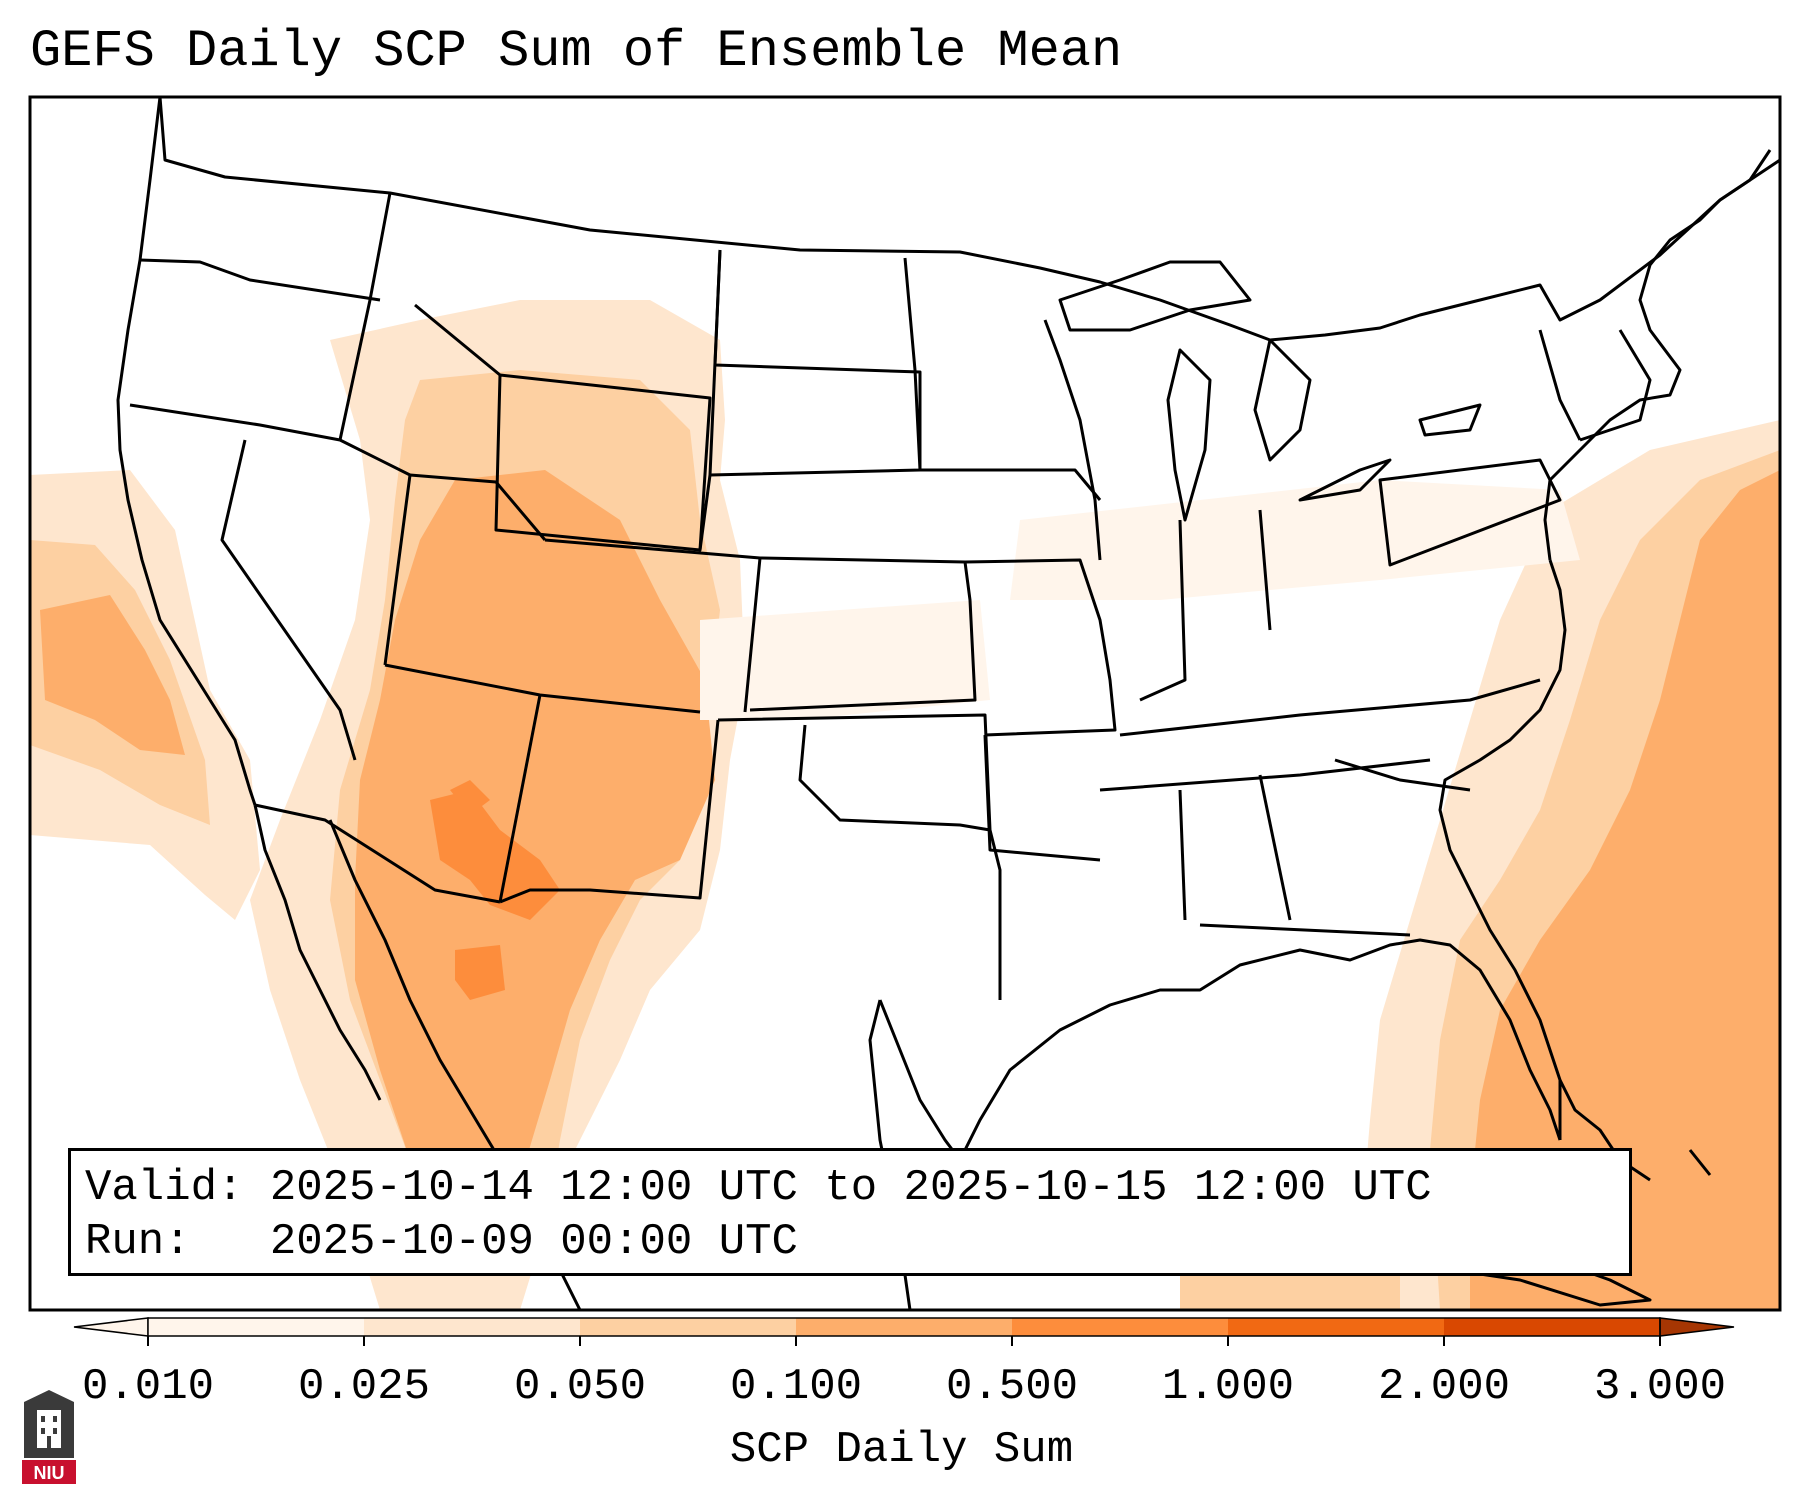 The width and height of the screenshot is (1803, 1500). Describe the element at coordinates (1330, 707) in the screenshot. I see `state-ky-tn` at that location.